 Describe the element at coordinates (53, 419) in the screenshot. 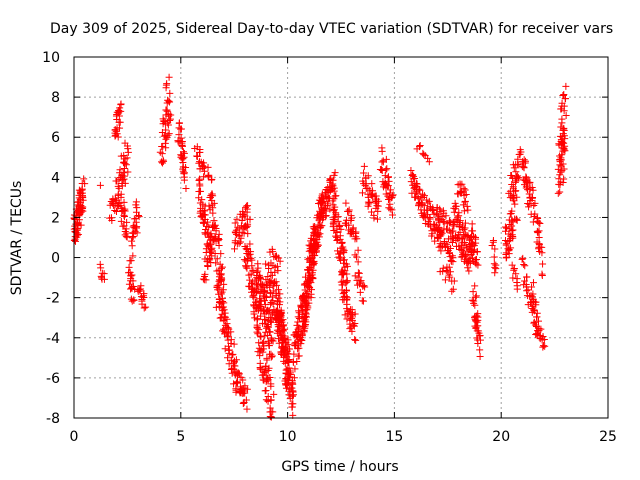

I see `y-tick-label: -8` at that location.